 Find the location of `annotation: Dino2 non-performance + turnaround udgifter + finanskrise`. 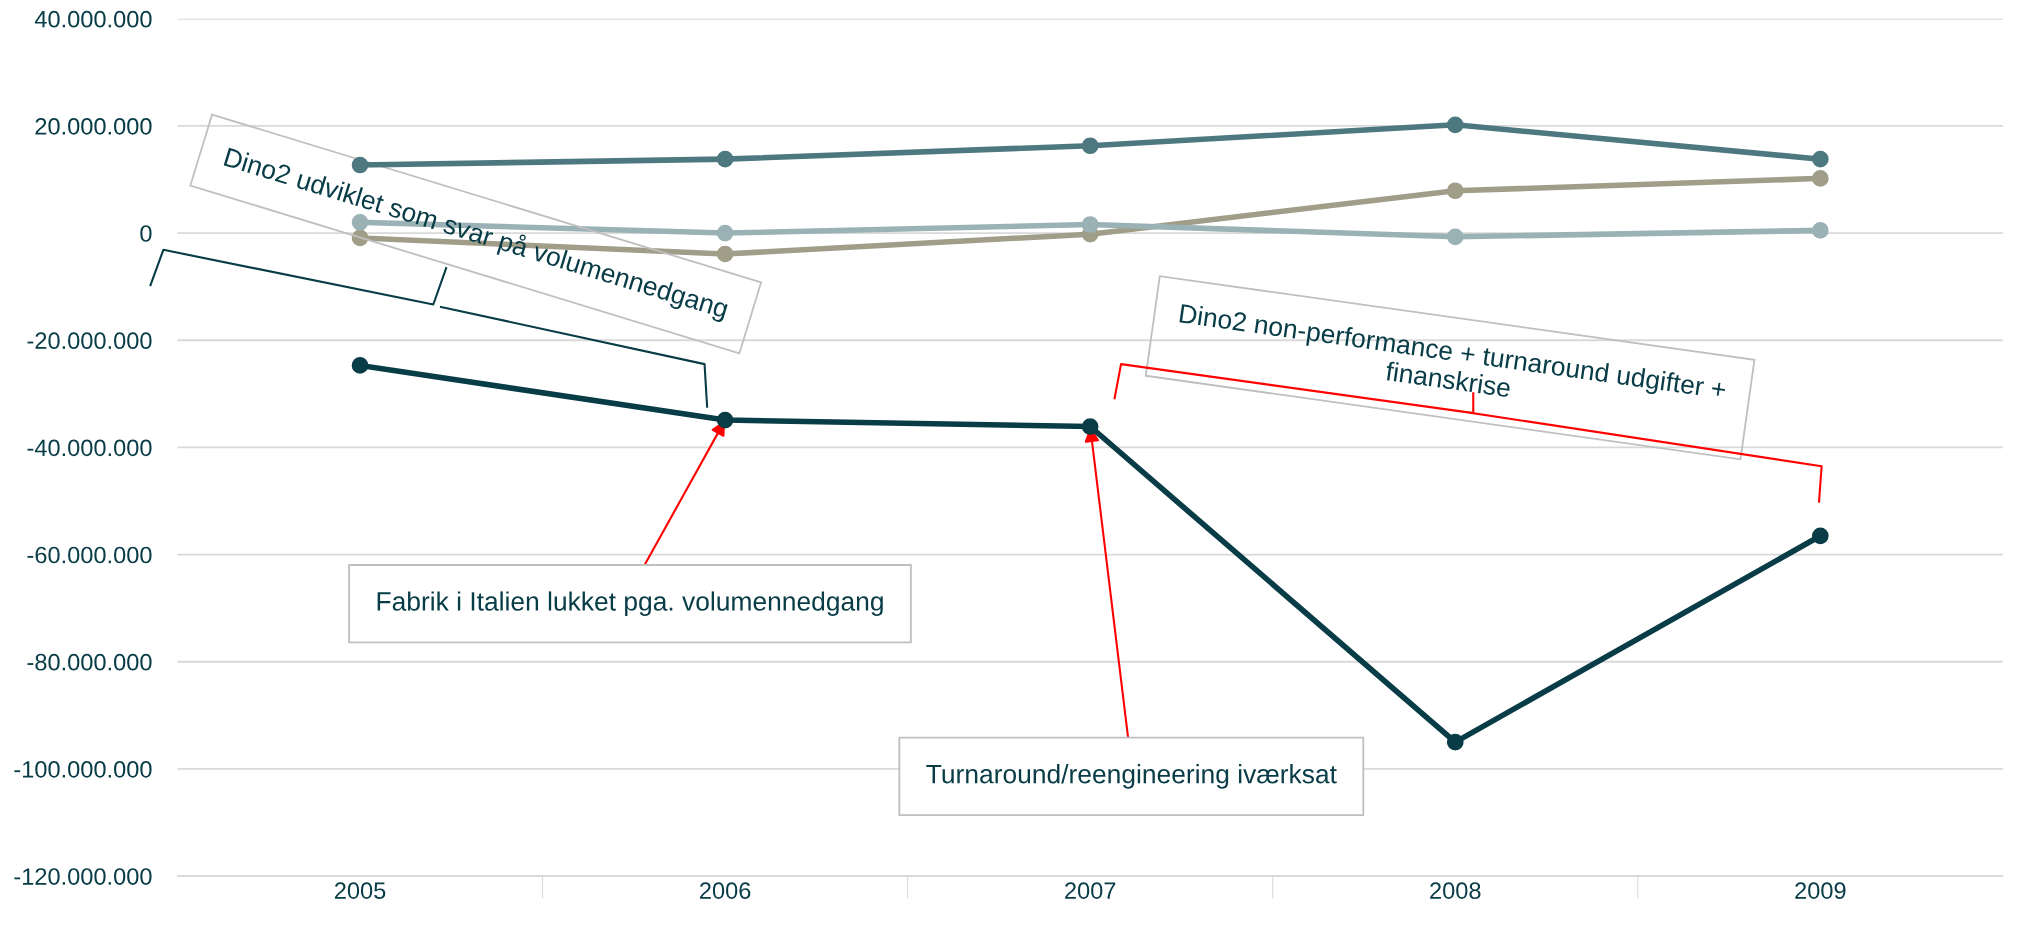

annotation: Dino2 non-performance + turnaround udgifter + finanskrise is located at coordinates (1452, 354).